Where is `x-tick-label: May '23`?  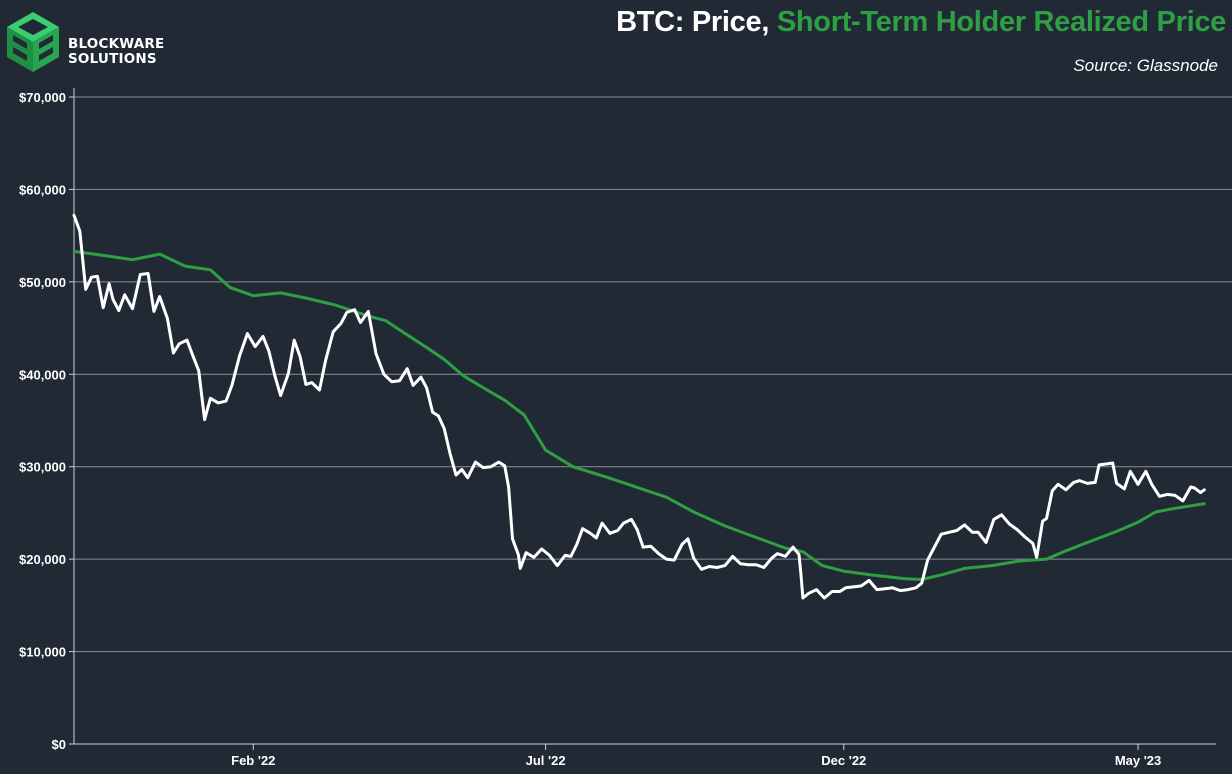
x-tick-label: May '23 is located at coordinates (1138, 760).